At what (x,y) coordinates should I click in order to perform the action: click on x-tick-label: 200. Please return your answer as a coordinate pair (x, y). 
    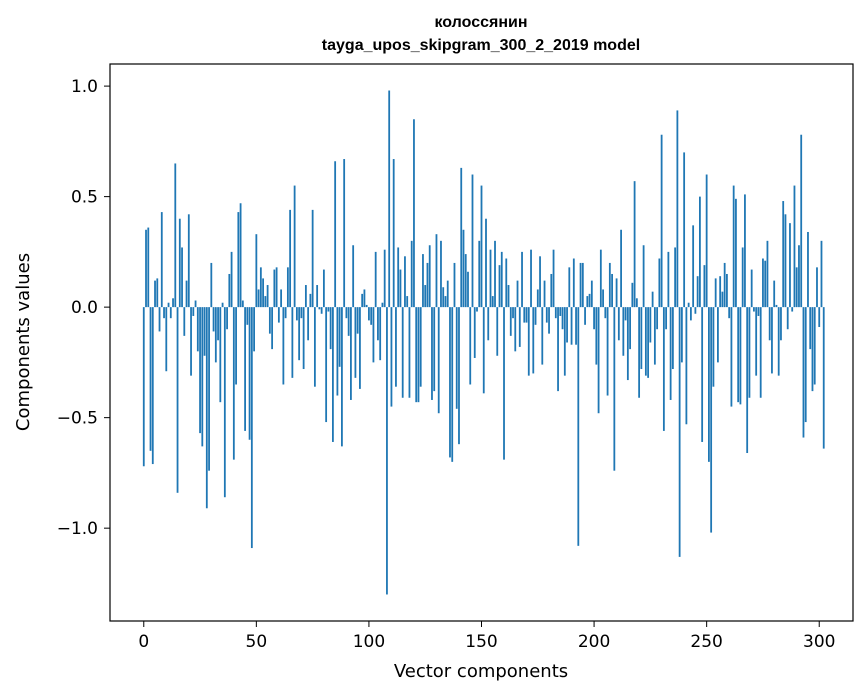
    Looking at the image, I should click on (594, 642).